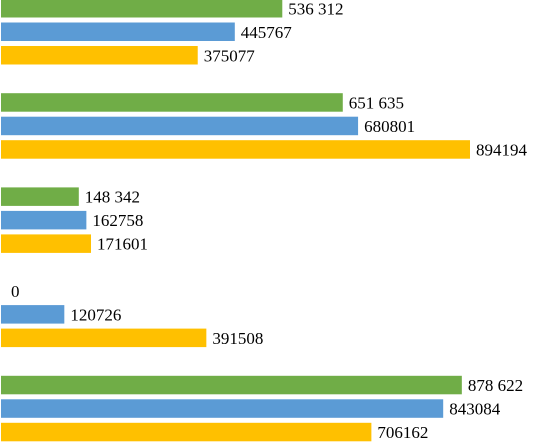 The image size is (539, 442). Describe the element at coordinates (44, 220) in the screenshot. I see `bar-g3-s2` at that location.